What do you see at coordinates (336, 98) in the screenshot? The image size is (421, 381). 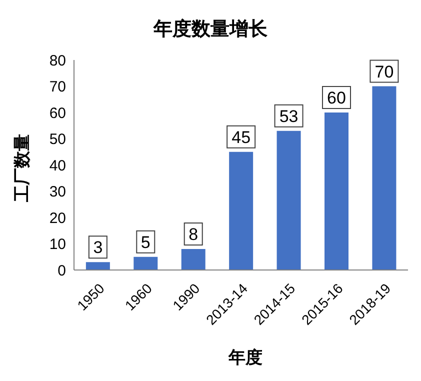 I see `data-label: 60` at bounding box center [336, 98].